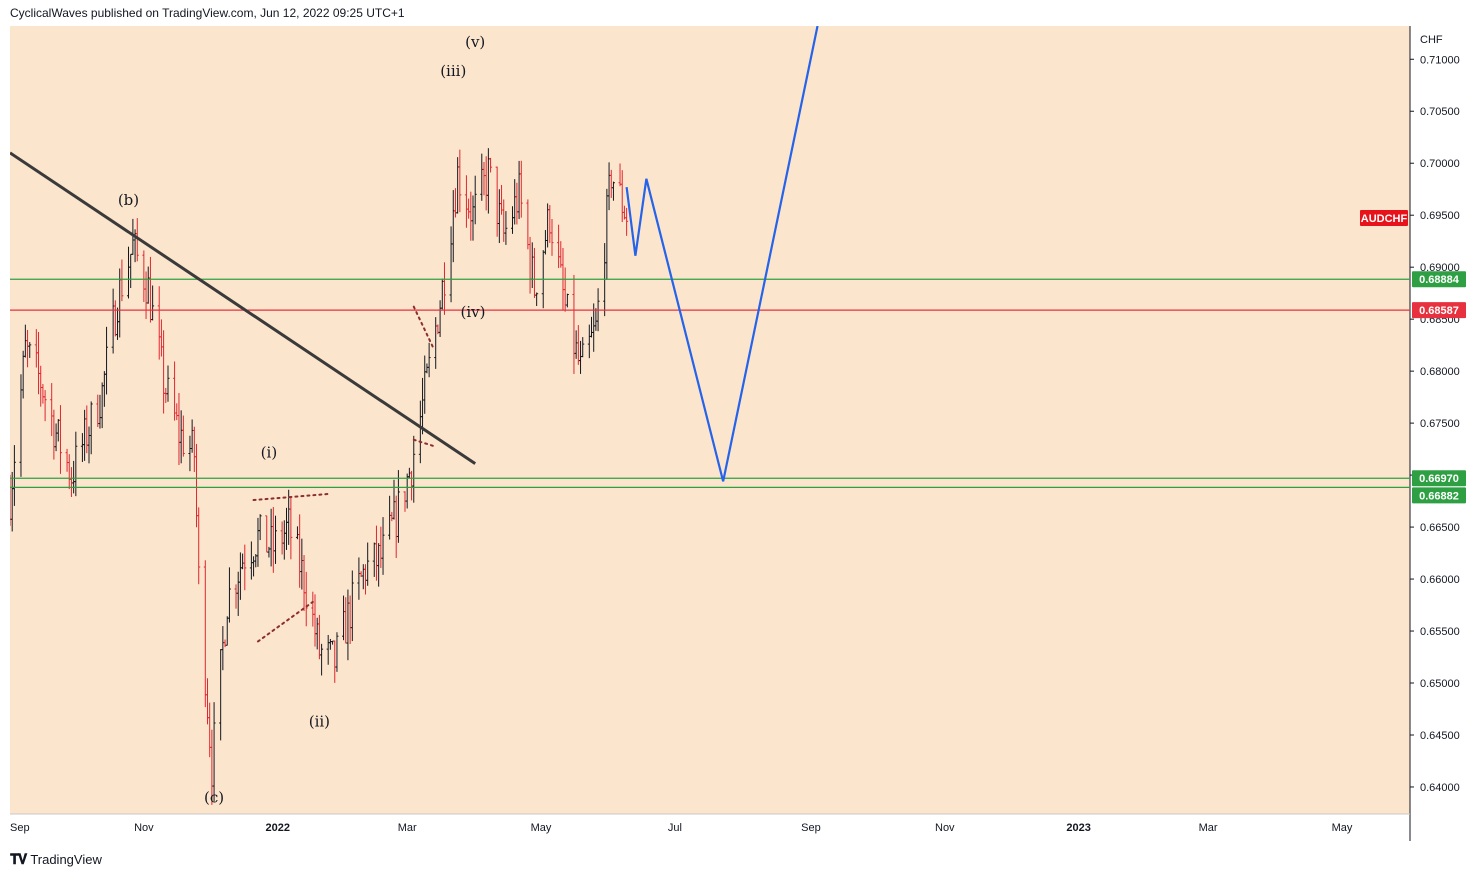 This screenshot has height=877, width=1478. Describe the element at coordinates (1440, 372) in the screenshot. I see `y-tick-label: 0.68000` at that location.